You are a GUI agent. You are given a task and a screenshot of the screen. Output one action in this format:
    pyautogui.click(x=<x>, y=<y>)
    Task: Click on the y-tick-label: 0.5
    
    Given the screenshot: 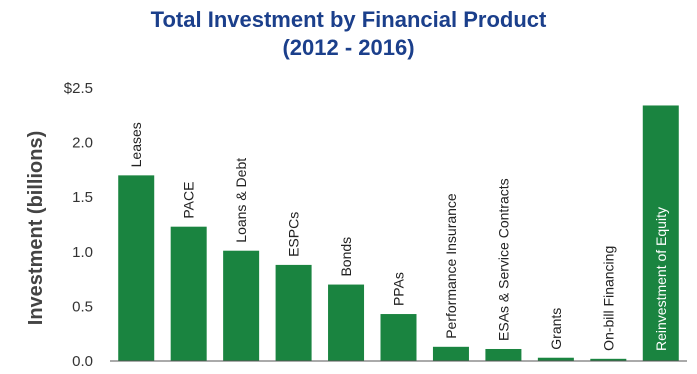 What is the action you would take?
    pyautogui.click(x=82, y=306)
    